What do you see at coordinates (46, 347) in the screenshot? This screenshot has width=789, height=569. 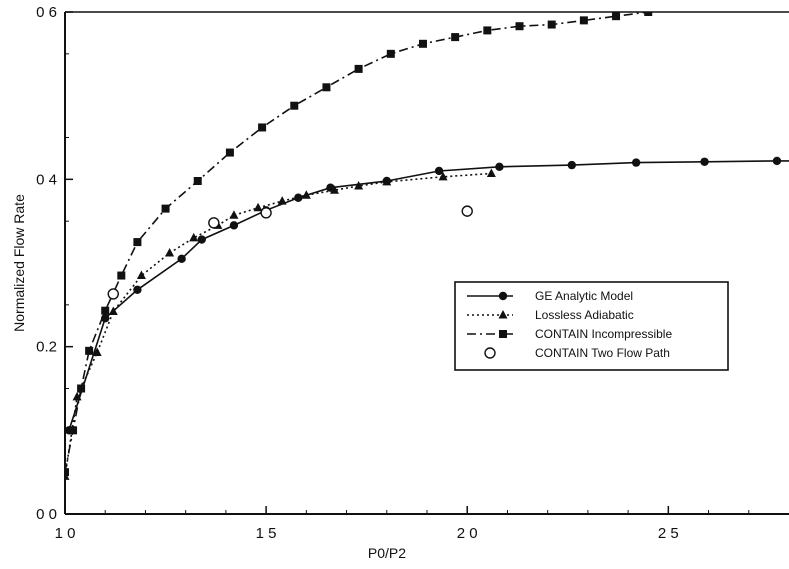 I see `y-tick-label: 0.2` at bounding box center [46, 347].